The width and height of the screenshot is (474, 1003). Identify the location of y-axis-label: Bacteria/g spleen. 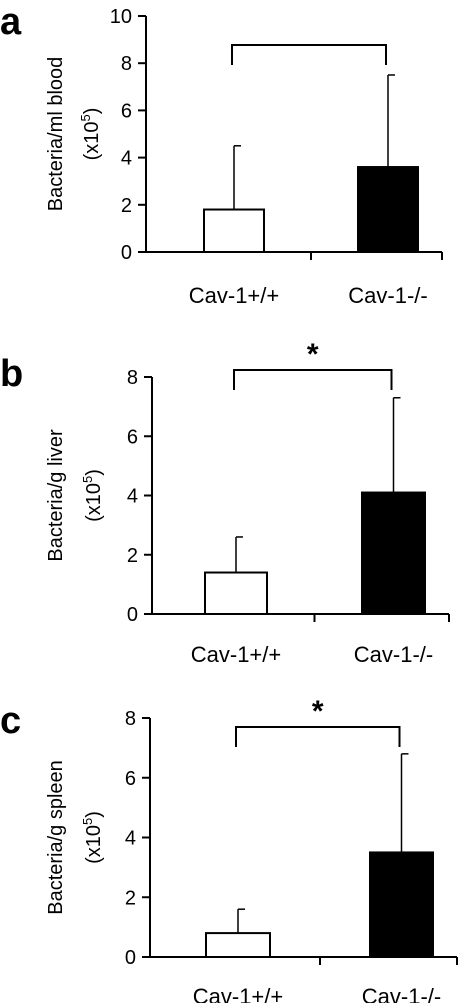
(56, 837).